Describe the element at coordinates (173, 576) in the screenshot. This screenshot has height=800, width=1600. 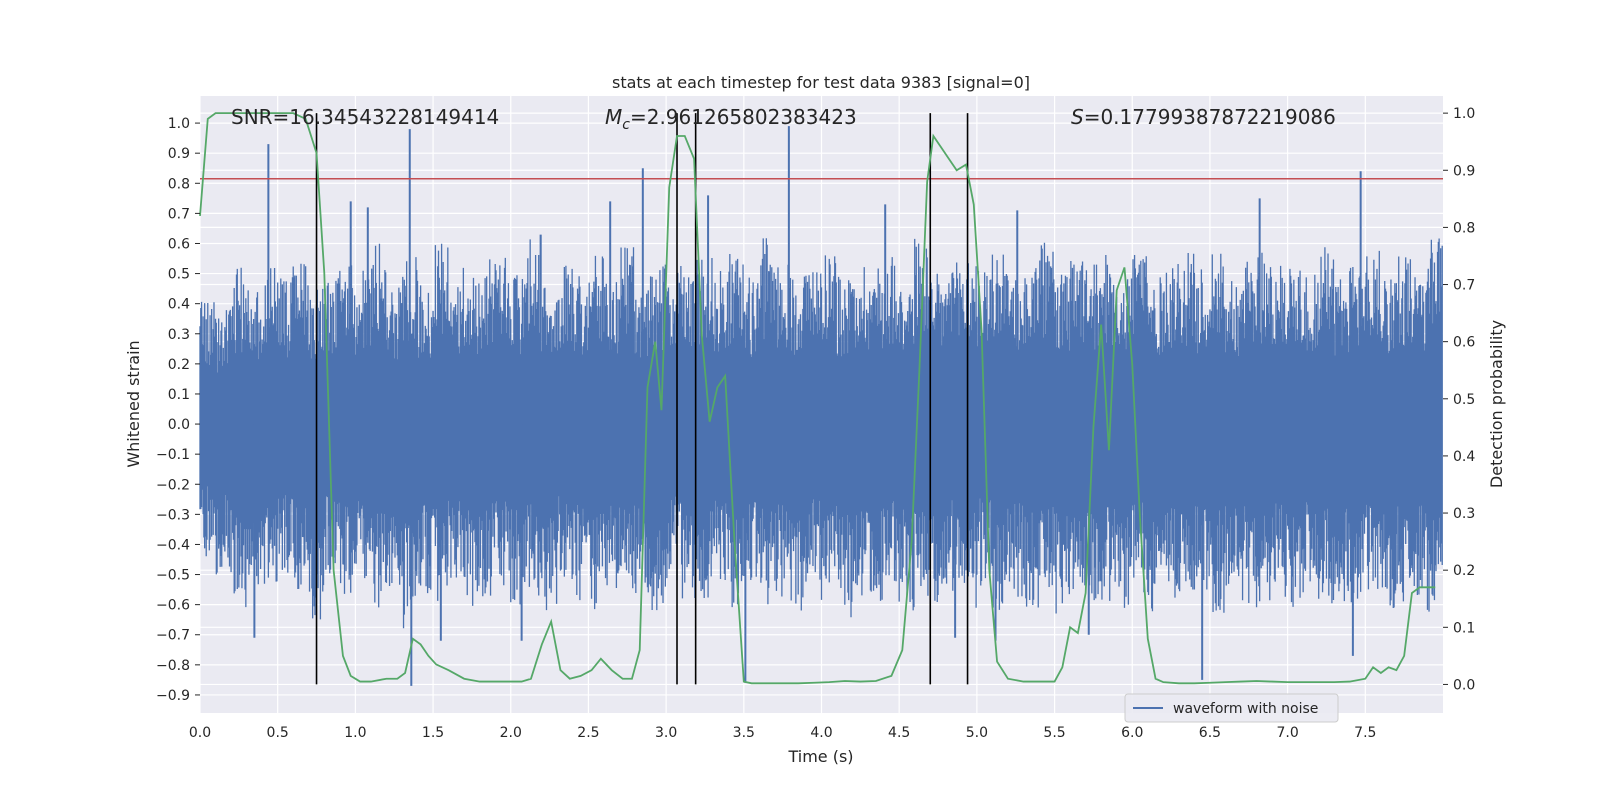
I see `y-tick-label-15: −0.5` at that location.